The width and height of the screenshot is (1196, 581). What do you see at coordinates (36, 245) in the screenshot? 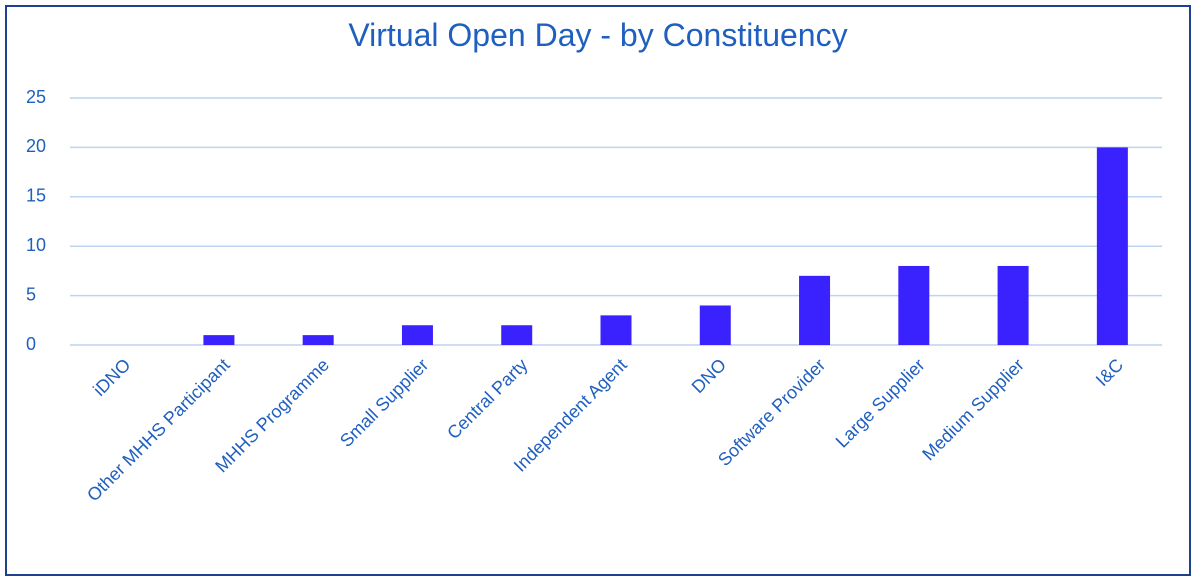
I see `y-tick-label: 10` at bounding box center [36, 245].